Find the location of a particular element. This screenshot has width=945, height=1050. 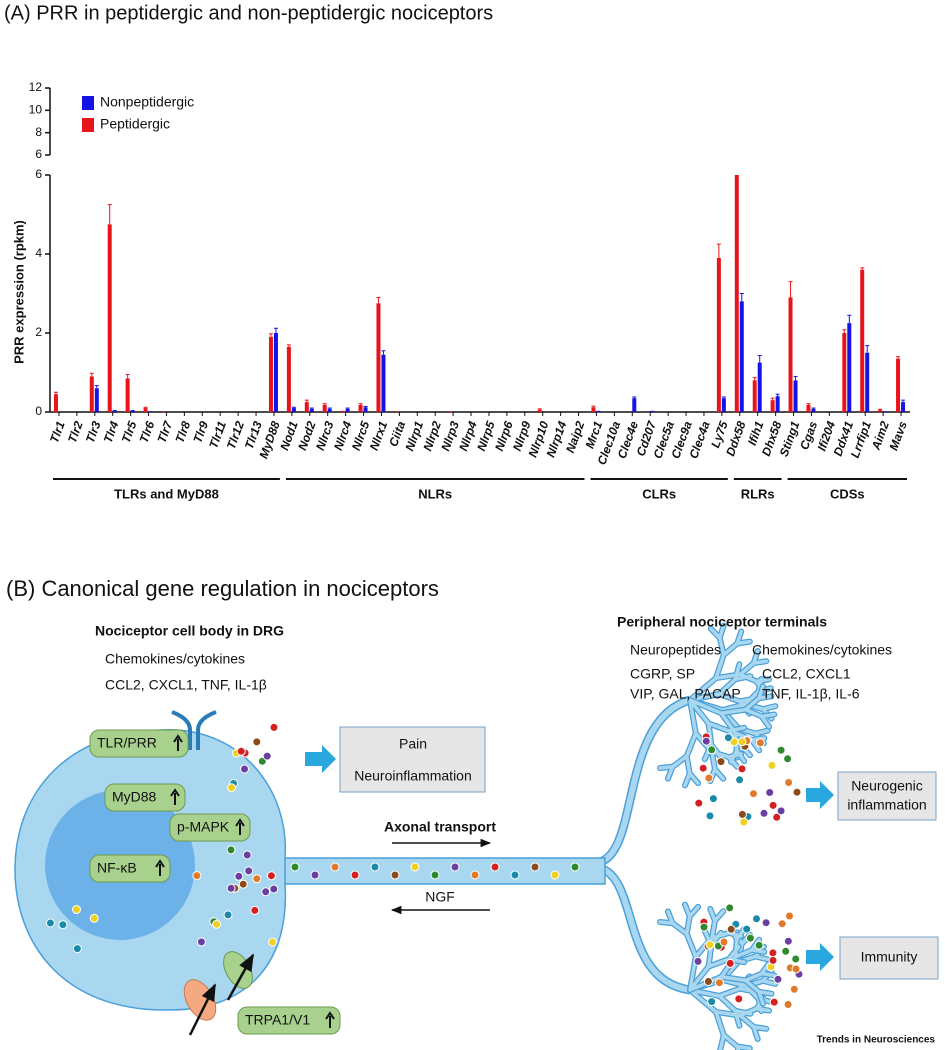

y-tick-label: 6 is located at coordinates (38, 154).